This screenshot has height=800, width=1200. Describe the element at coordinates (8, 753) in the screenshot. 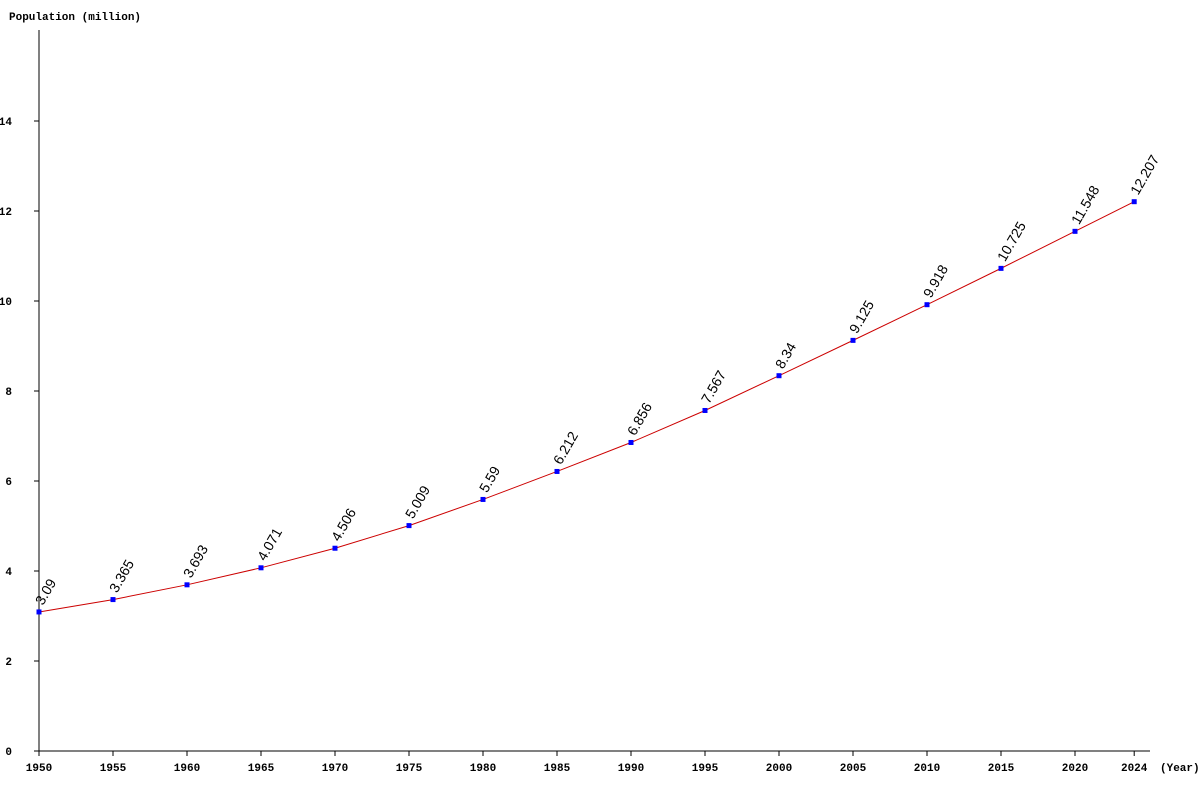

I see `y-tick-label: 0` at that location.